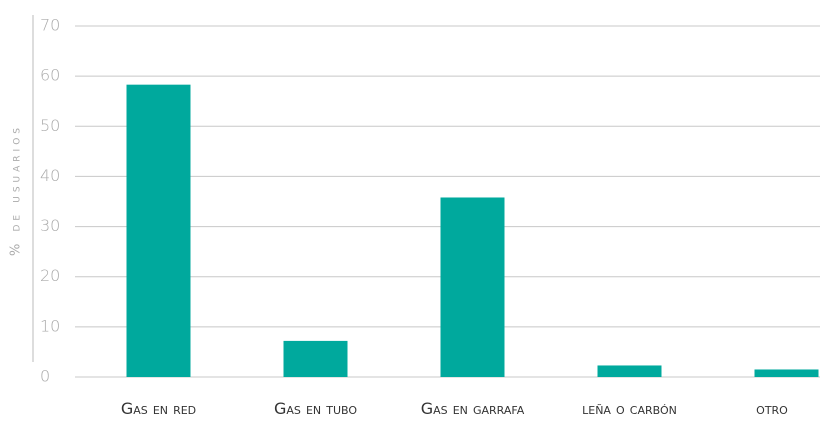  Describe the element at coordinates (50, 125) in the screenshot. I see `y-tick-label: 50` at that location.